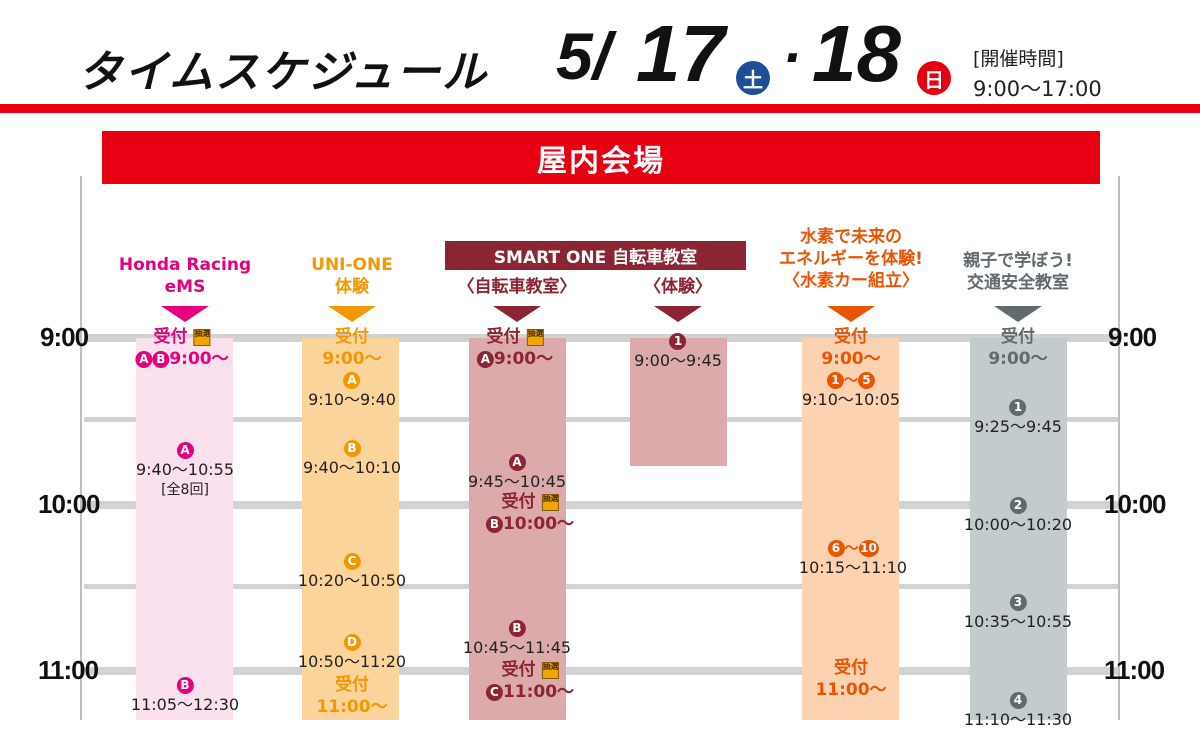  What do you see at coordinates (538, 524) in the screenshot?
I see `bike-reception-b-time: 10:00〜` at bounding box center [538, 524].